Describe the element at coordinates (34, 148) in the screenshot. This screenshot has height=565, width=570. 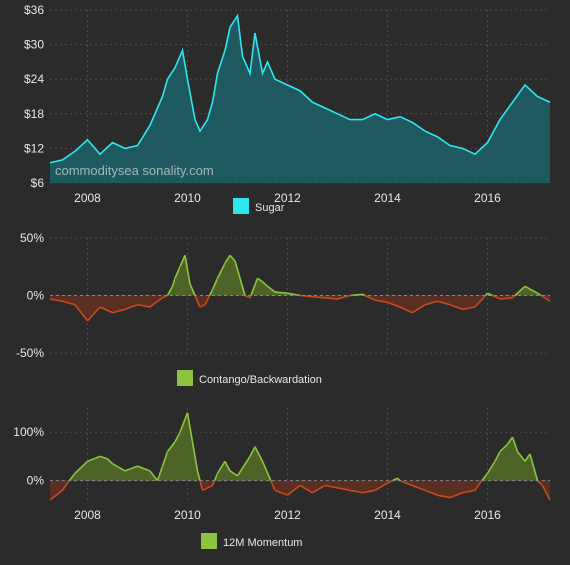
I see `sugar-y-tick-label: $12` at that location.